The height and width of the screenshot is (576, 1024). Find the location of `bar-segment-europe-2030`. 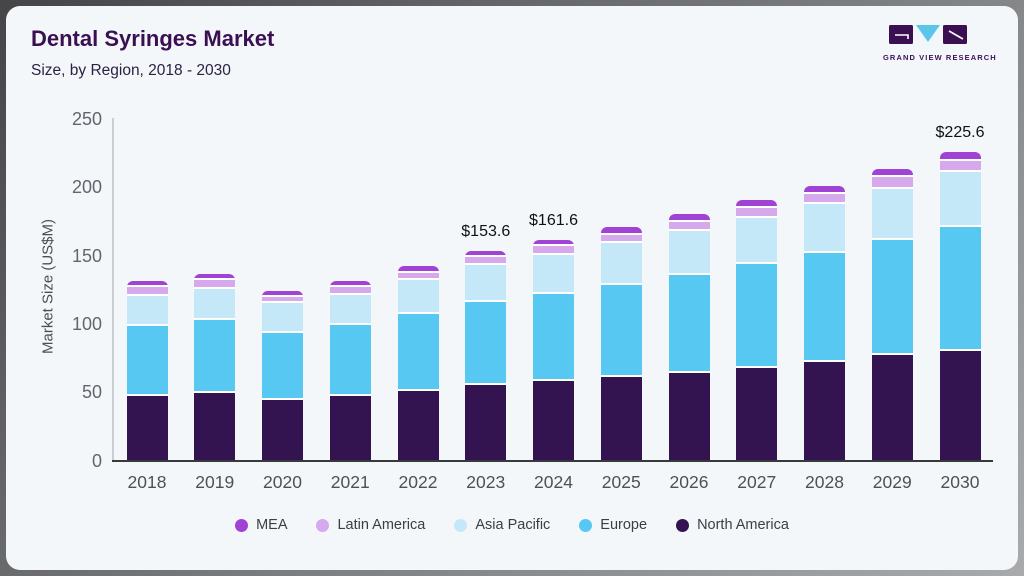

bar-segment-europe-2030 is located at coordinates (960, 288).